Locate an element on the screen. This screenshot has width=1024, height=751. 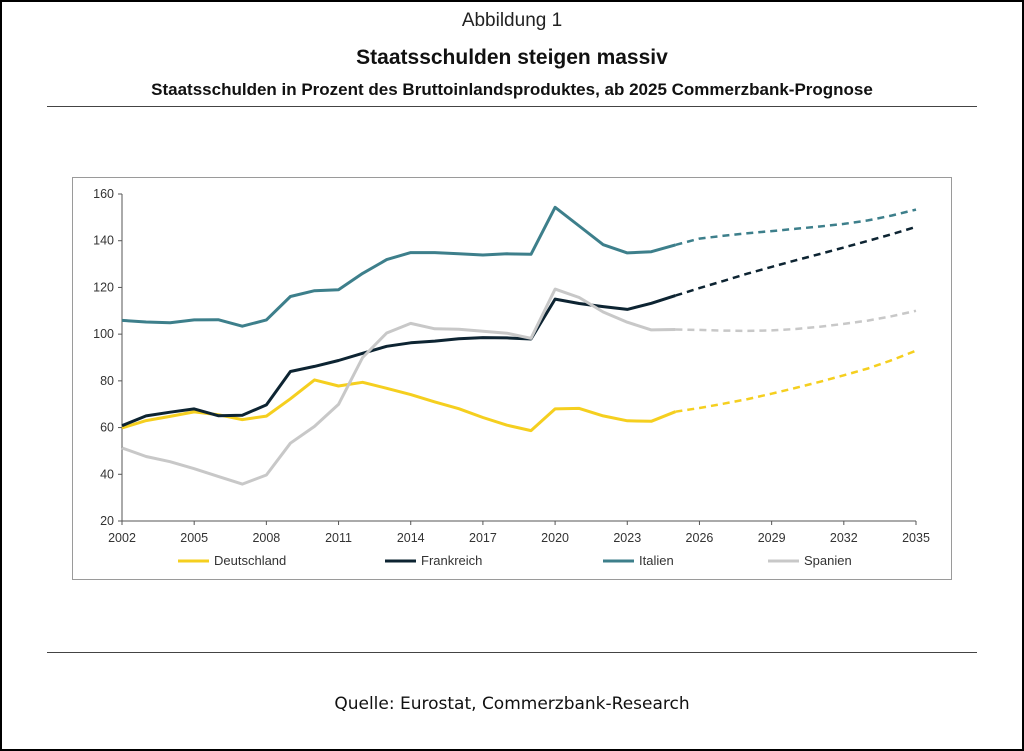
x-tick-label: 2005 is located at coordinates (194, 538).